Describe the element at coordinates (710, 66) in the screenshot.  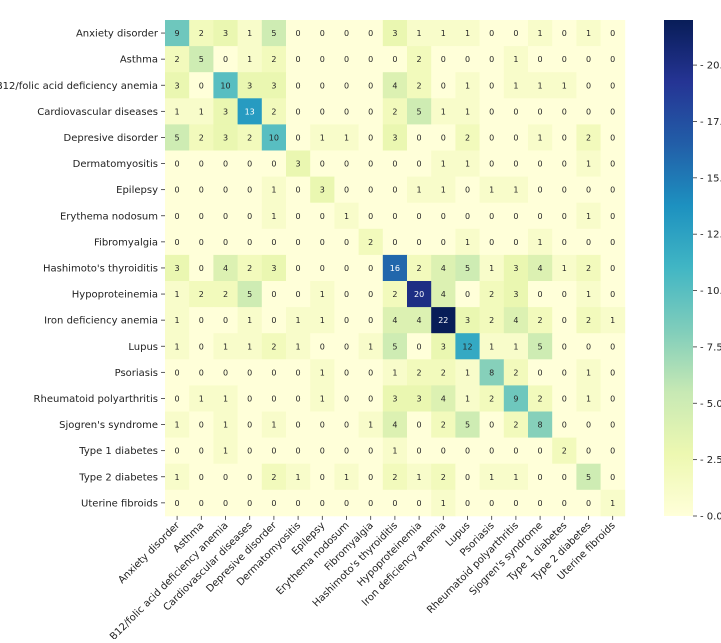
I see `colorbar-tick-label: - 20.0` at that location.